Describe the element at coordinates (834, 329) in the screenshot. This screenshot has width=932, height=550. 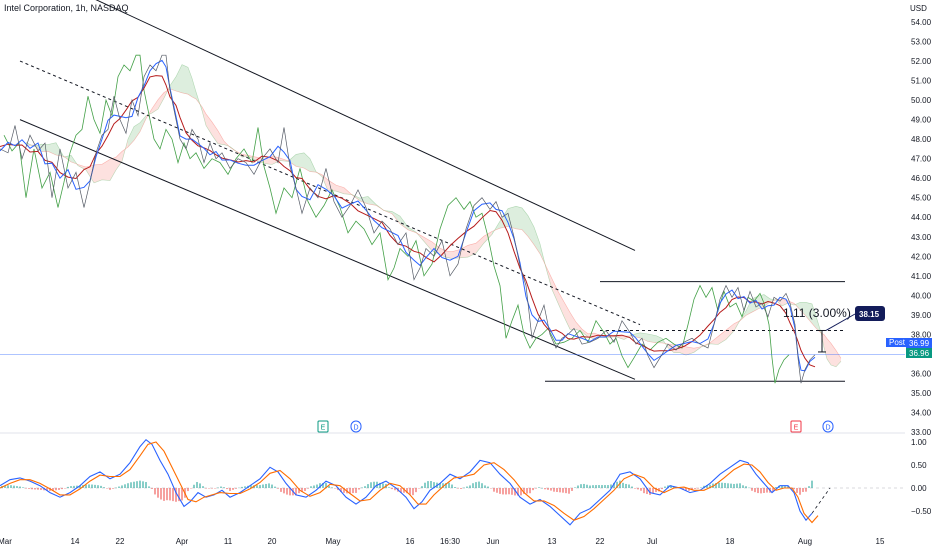
I see `price-range-measure: 1.11 (3.00%) 1 38.15` at that location.